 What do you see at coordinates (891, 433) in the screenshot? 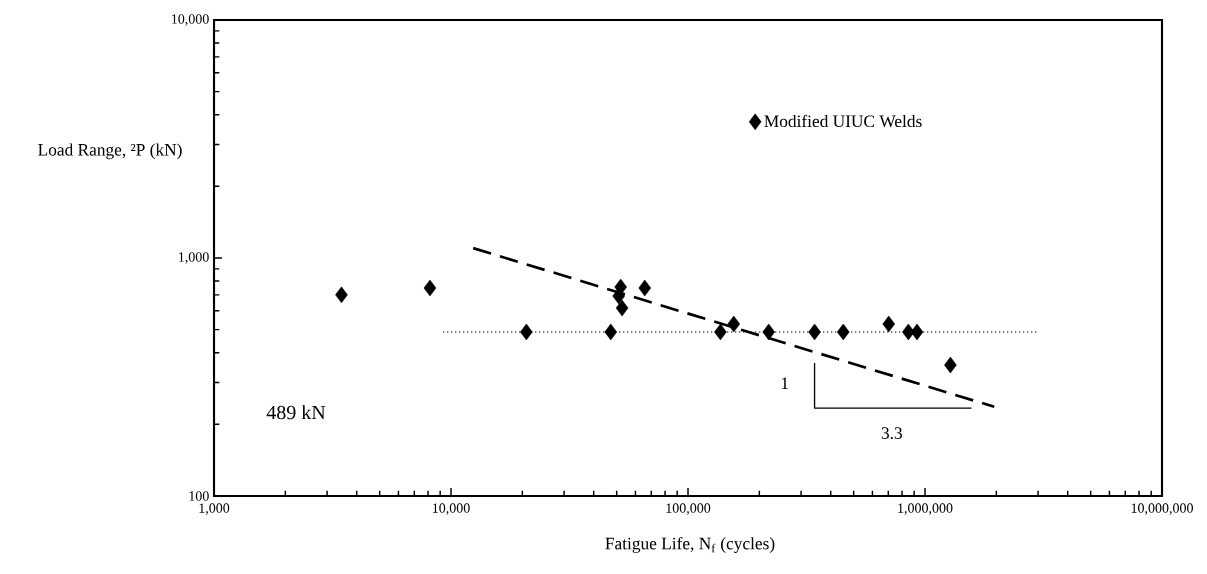
I see `annotation: 3.3` at bounding box center [891, 433].